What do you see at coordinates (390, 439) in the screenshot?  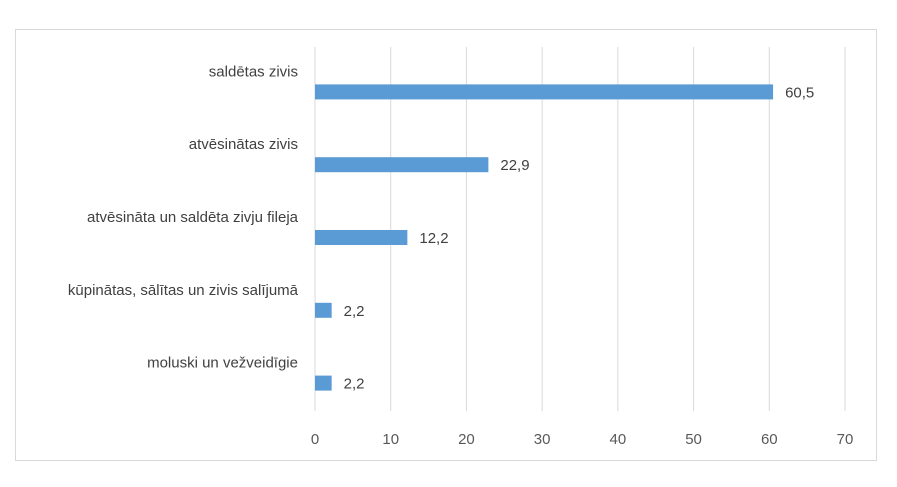 I see `x-tick-label: 10` at bounding box center [390, 439].